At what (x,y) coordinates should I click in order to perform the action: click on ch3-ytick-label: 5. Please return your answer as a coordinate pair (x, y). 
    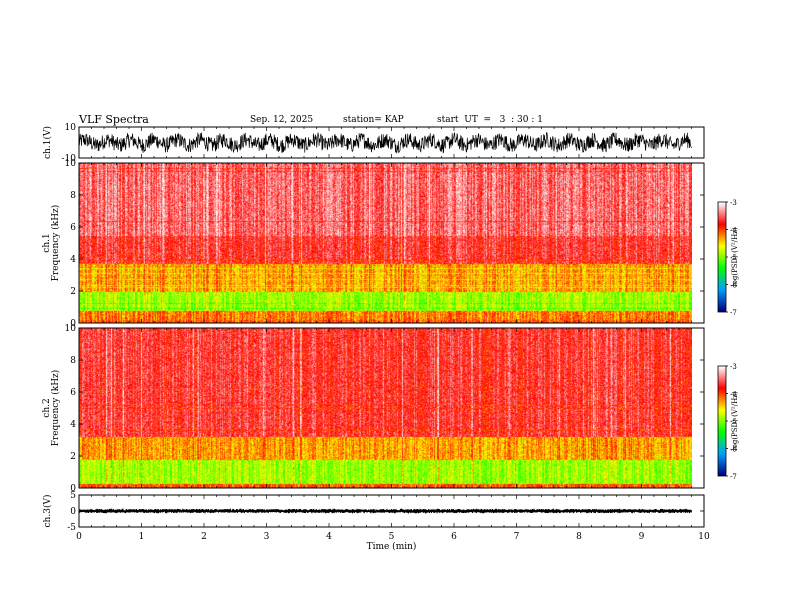
    Looking at the image, I should click on (73, 496).